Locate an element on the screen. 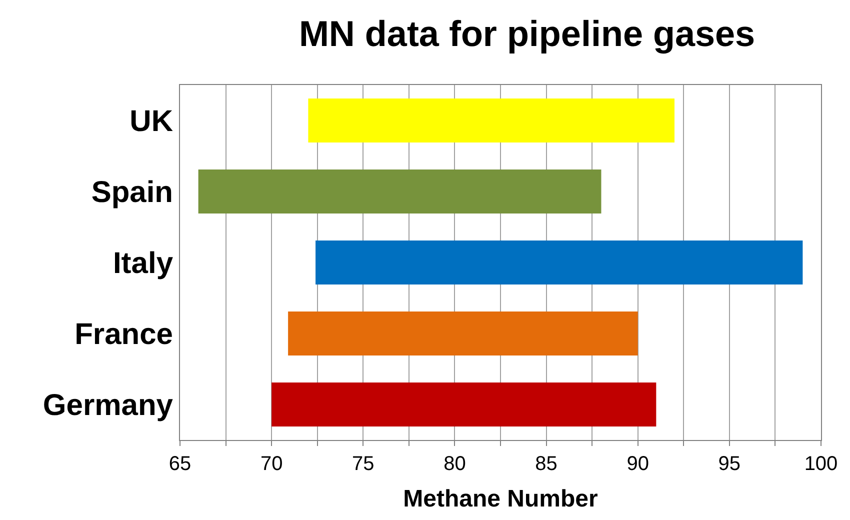 This screenshot has width=850, height=520. x-tick-label: 95 is located at coordinates (729, 464).